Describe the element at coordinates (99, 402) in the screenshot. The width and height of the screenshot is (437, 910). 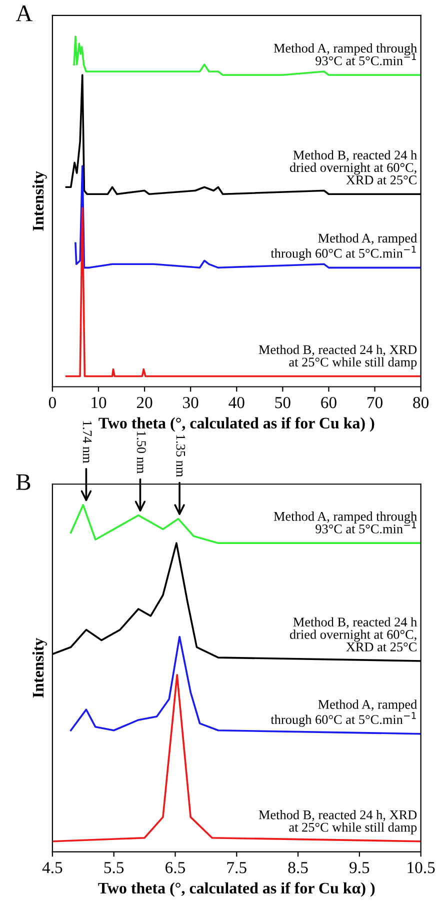
I see `x-tick-label: 10` at that location.